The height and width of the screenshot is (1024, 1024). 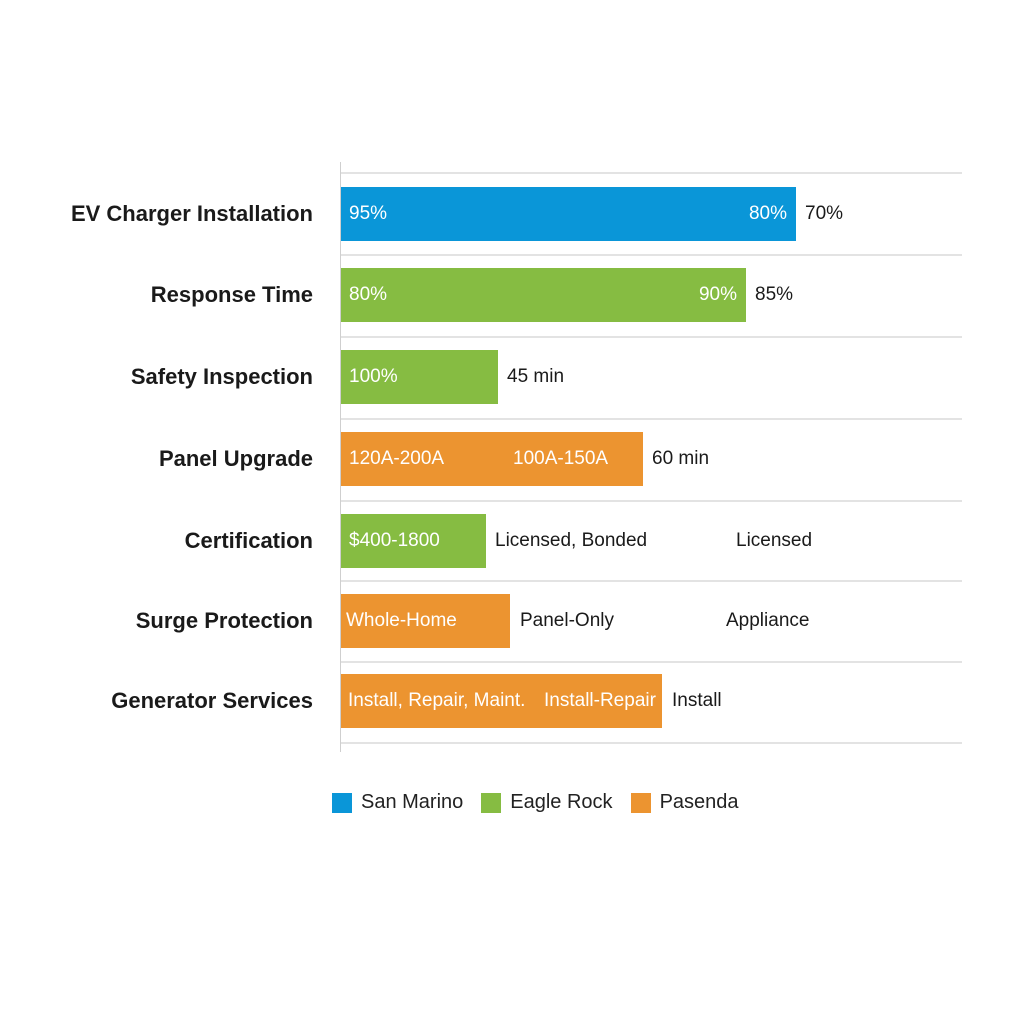 What do you see at coordinates (437, 700) in the screenshot?
I see `bar-inside-label: Install, Repair, Maint.` at bounding box center [437, 700].